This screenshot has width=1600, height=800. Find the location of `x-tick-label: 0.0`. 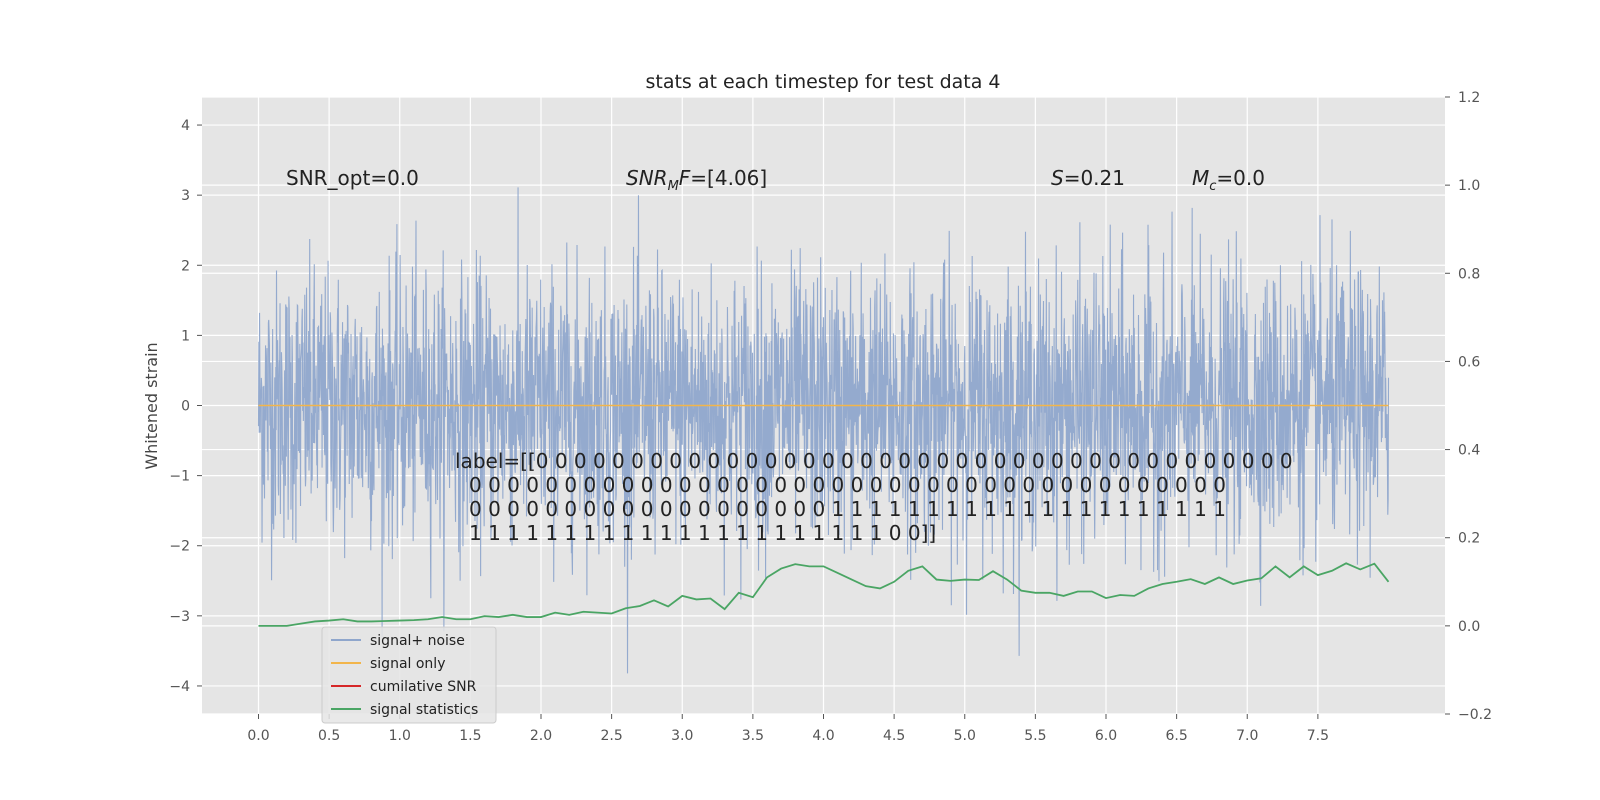

x-tick-label: 0.0 is located at coordinates (258, 736).